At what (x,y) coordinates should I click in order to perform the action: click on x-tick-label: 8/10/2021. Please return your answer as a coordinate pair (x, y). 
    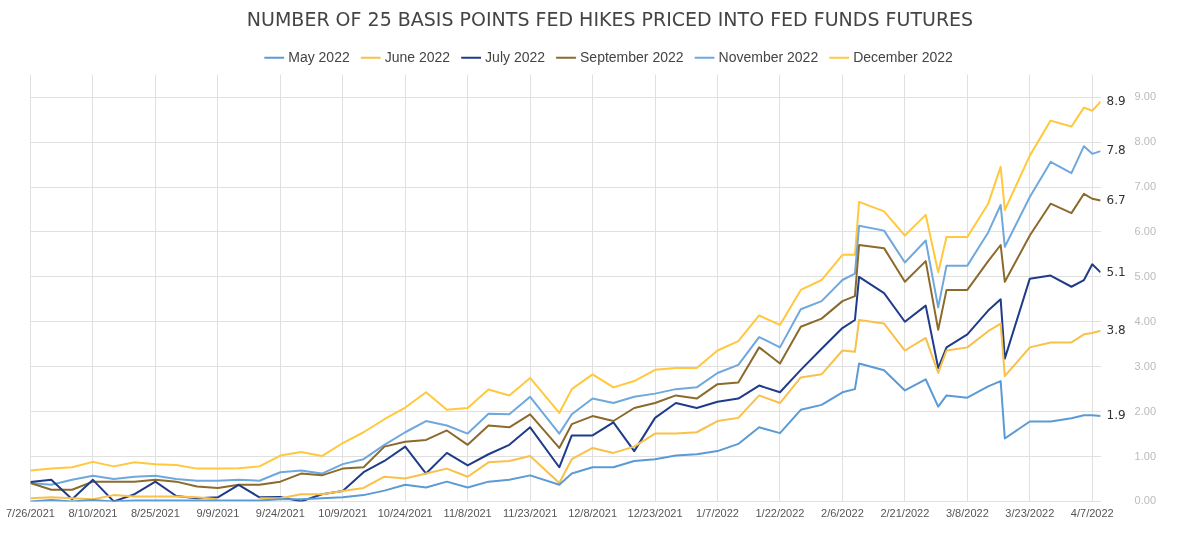
    Looking at the image, I should click on (93, 513).